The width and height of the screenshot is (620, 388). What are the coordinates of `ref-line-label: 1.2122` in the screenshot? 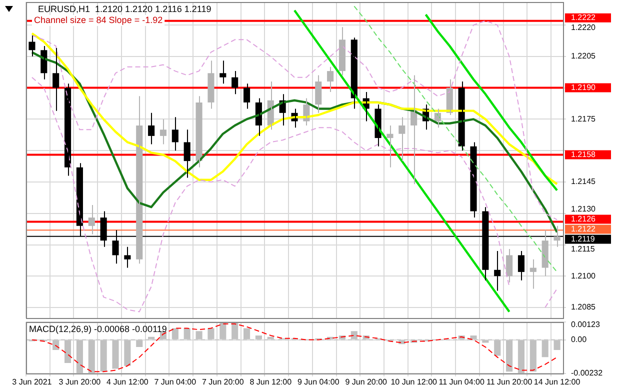 It's located at (583, 229).